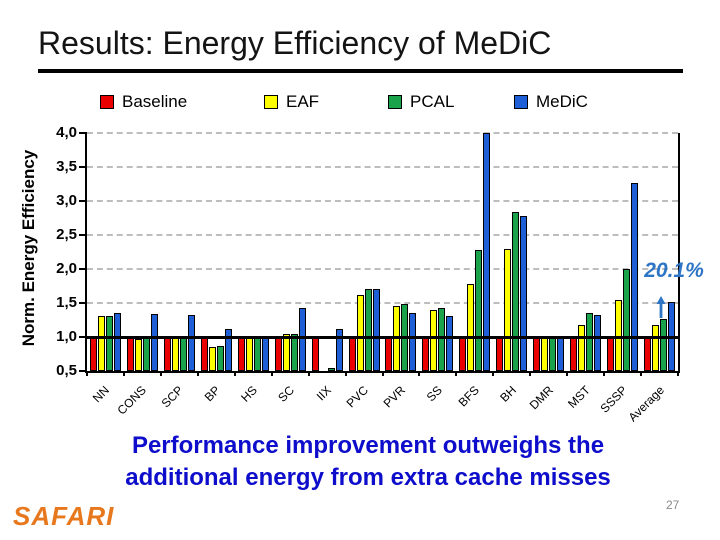 The image size is (720, 540). Describe the element at coordinates (450, 343) in the screenshot. I see `bar-medic-ss` at that location.